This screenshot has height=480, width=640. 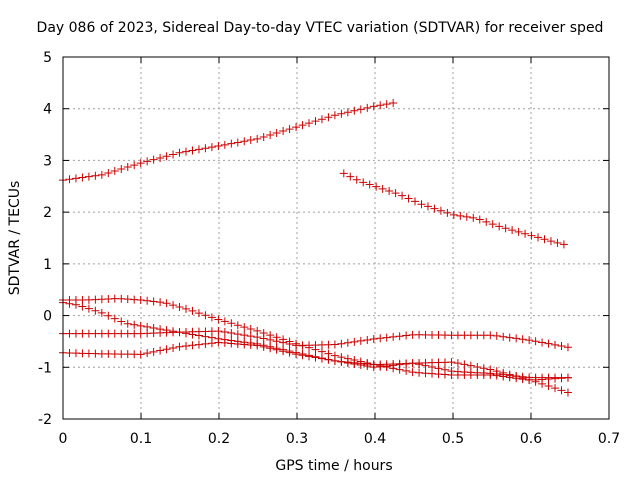 I want to click on x-tick-label: 0.5, so click(x=453, y=439).